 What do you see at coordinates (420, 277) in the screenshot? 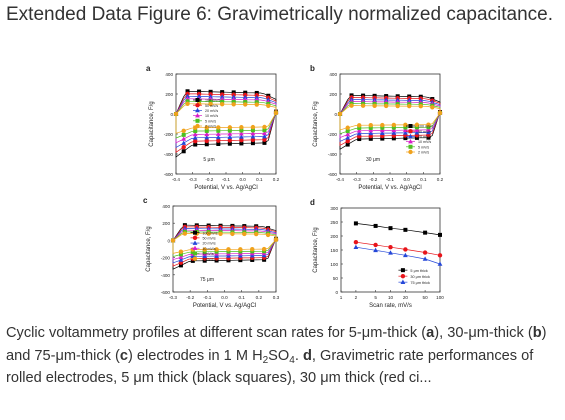
I see `legend-label: 30 μm thick` at bounding box center [420, 277].